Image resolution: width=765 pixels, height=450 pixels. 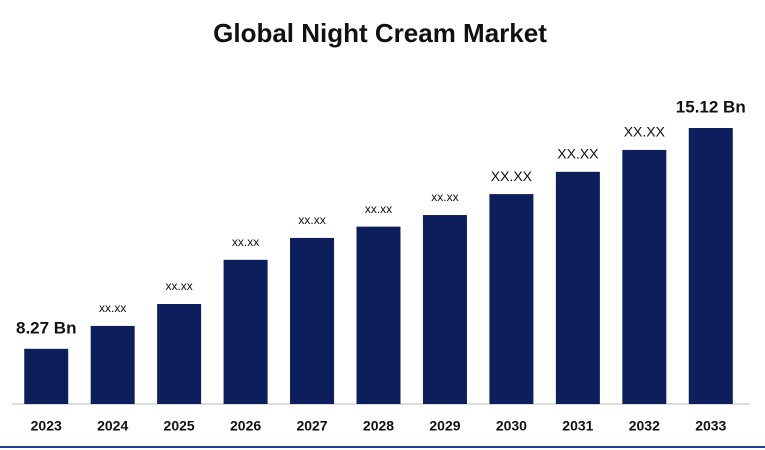 I want to click on x-tick-label: 2033, so click(x=710, y=426).